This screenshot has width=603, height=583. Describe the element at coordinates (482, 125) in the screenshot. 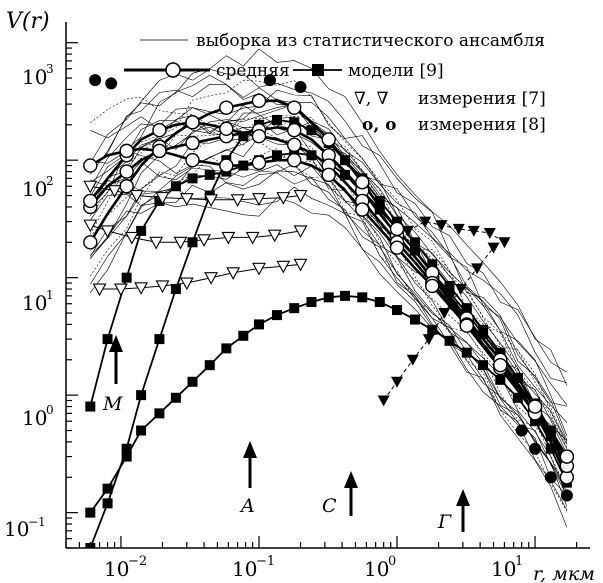

I see `legend-meas8-label: измерения [8]` at that location.